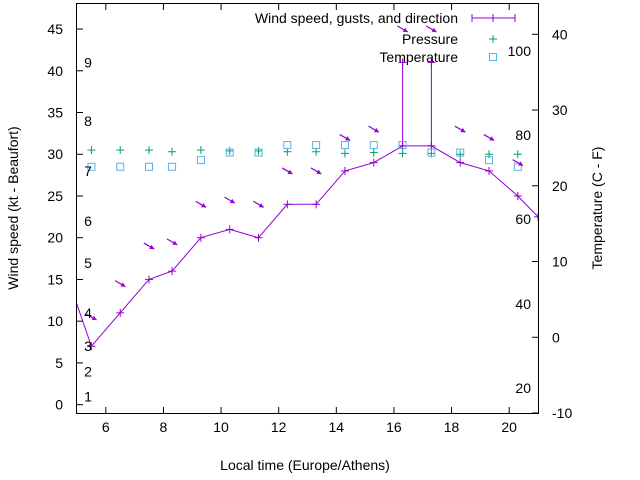 Image resolution: width=640 pixels, height=480 pixels. I want to click on legend-entry: Wind speed, gusts, and direction, so click(385, 18).